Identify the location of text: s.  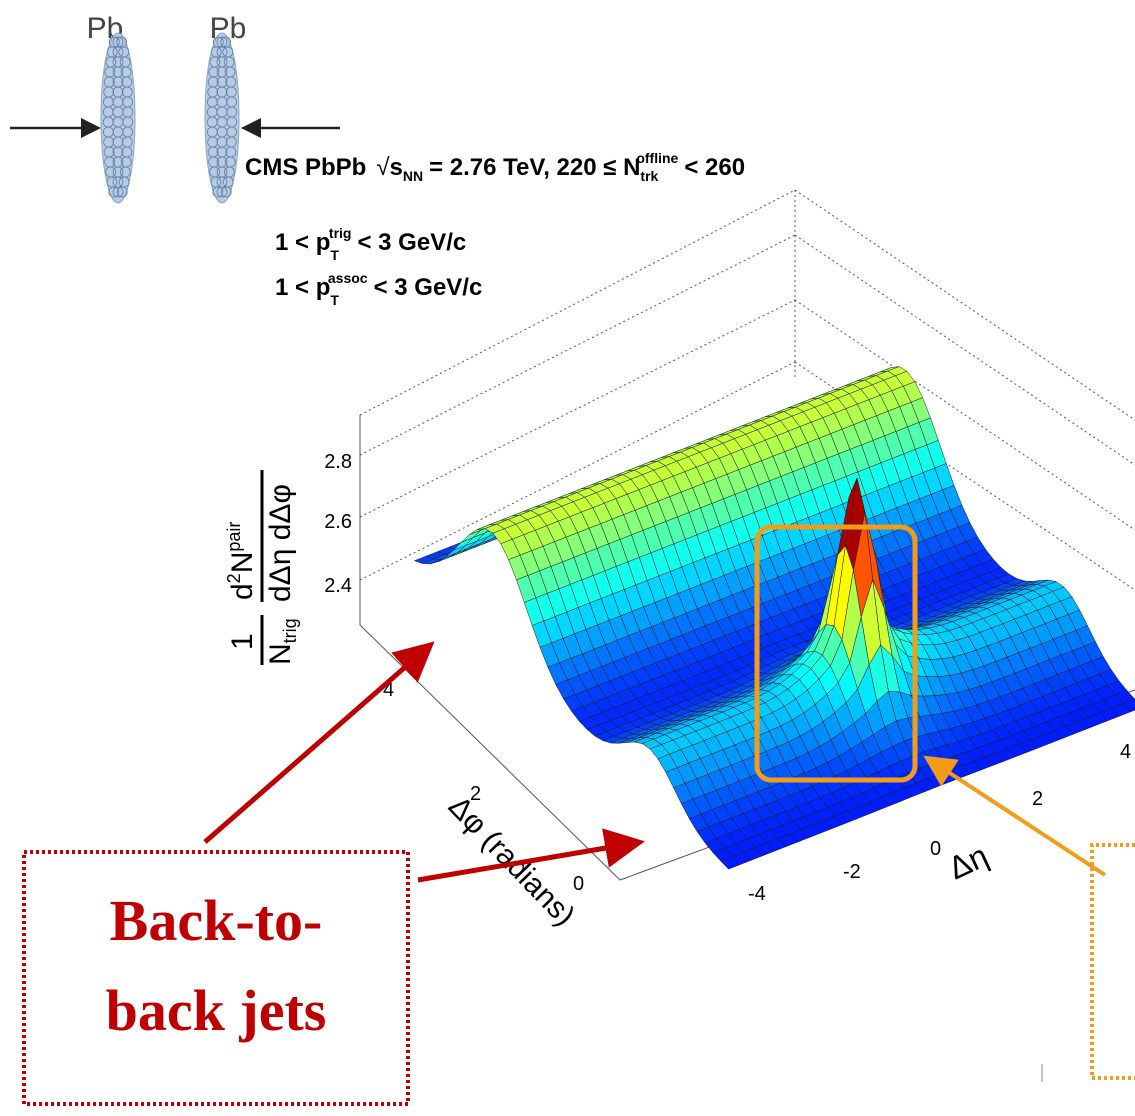
(396, 167).